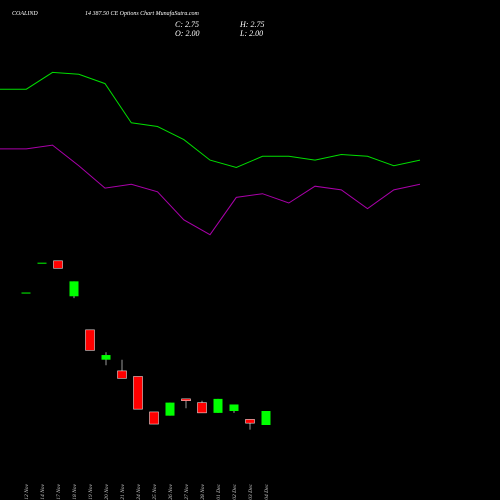  I want to click on high-label: H: 2.75, so click(251, 24).